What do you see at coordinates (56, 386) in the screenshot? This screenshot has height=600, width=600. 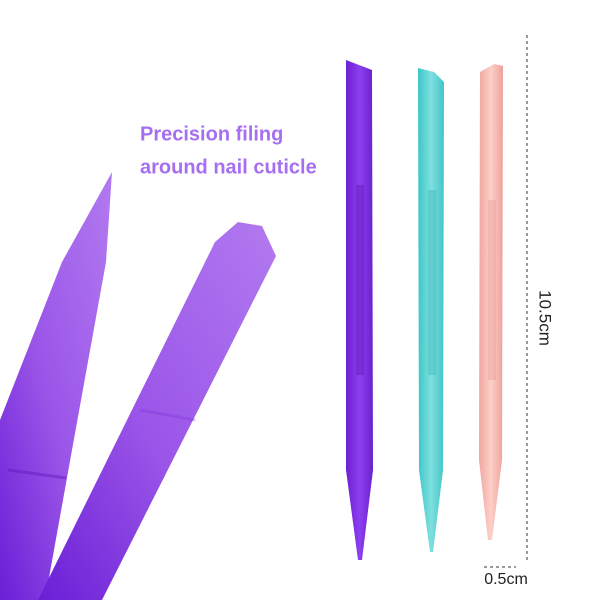 I see `closeup-stick-pointed` at bounding box center [56, 386].